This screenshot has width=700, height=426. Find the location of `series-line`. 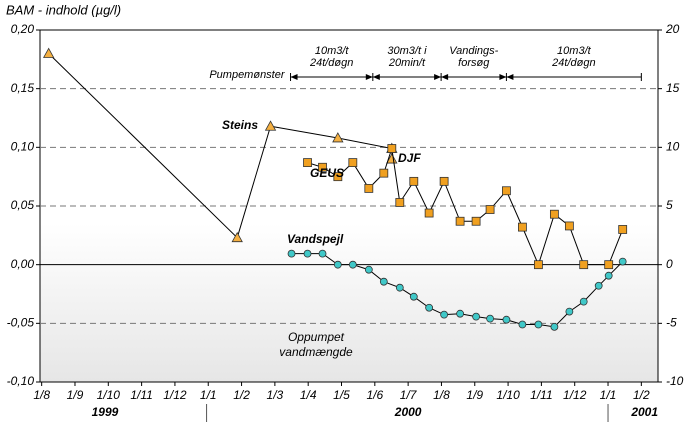

series-line is located at coordinates (465, 207).